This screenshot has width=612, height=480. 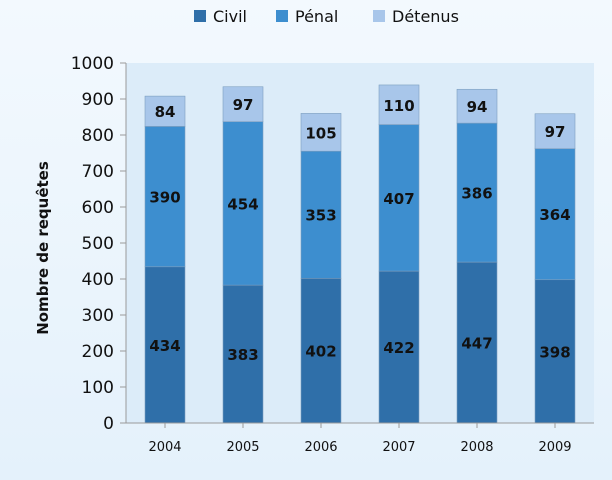 I want to click on bar-segment-détenus-2006, so click(x=321, y=132).